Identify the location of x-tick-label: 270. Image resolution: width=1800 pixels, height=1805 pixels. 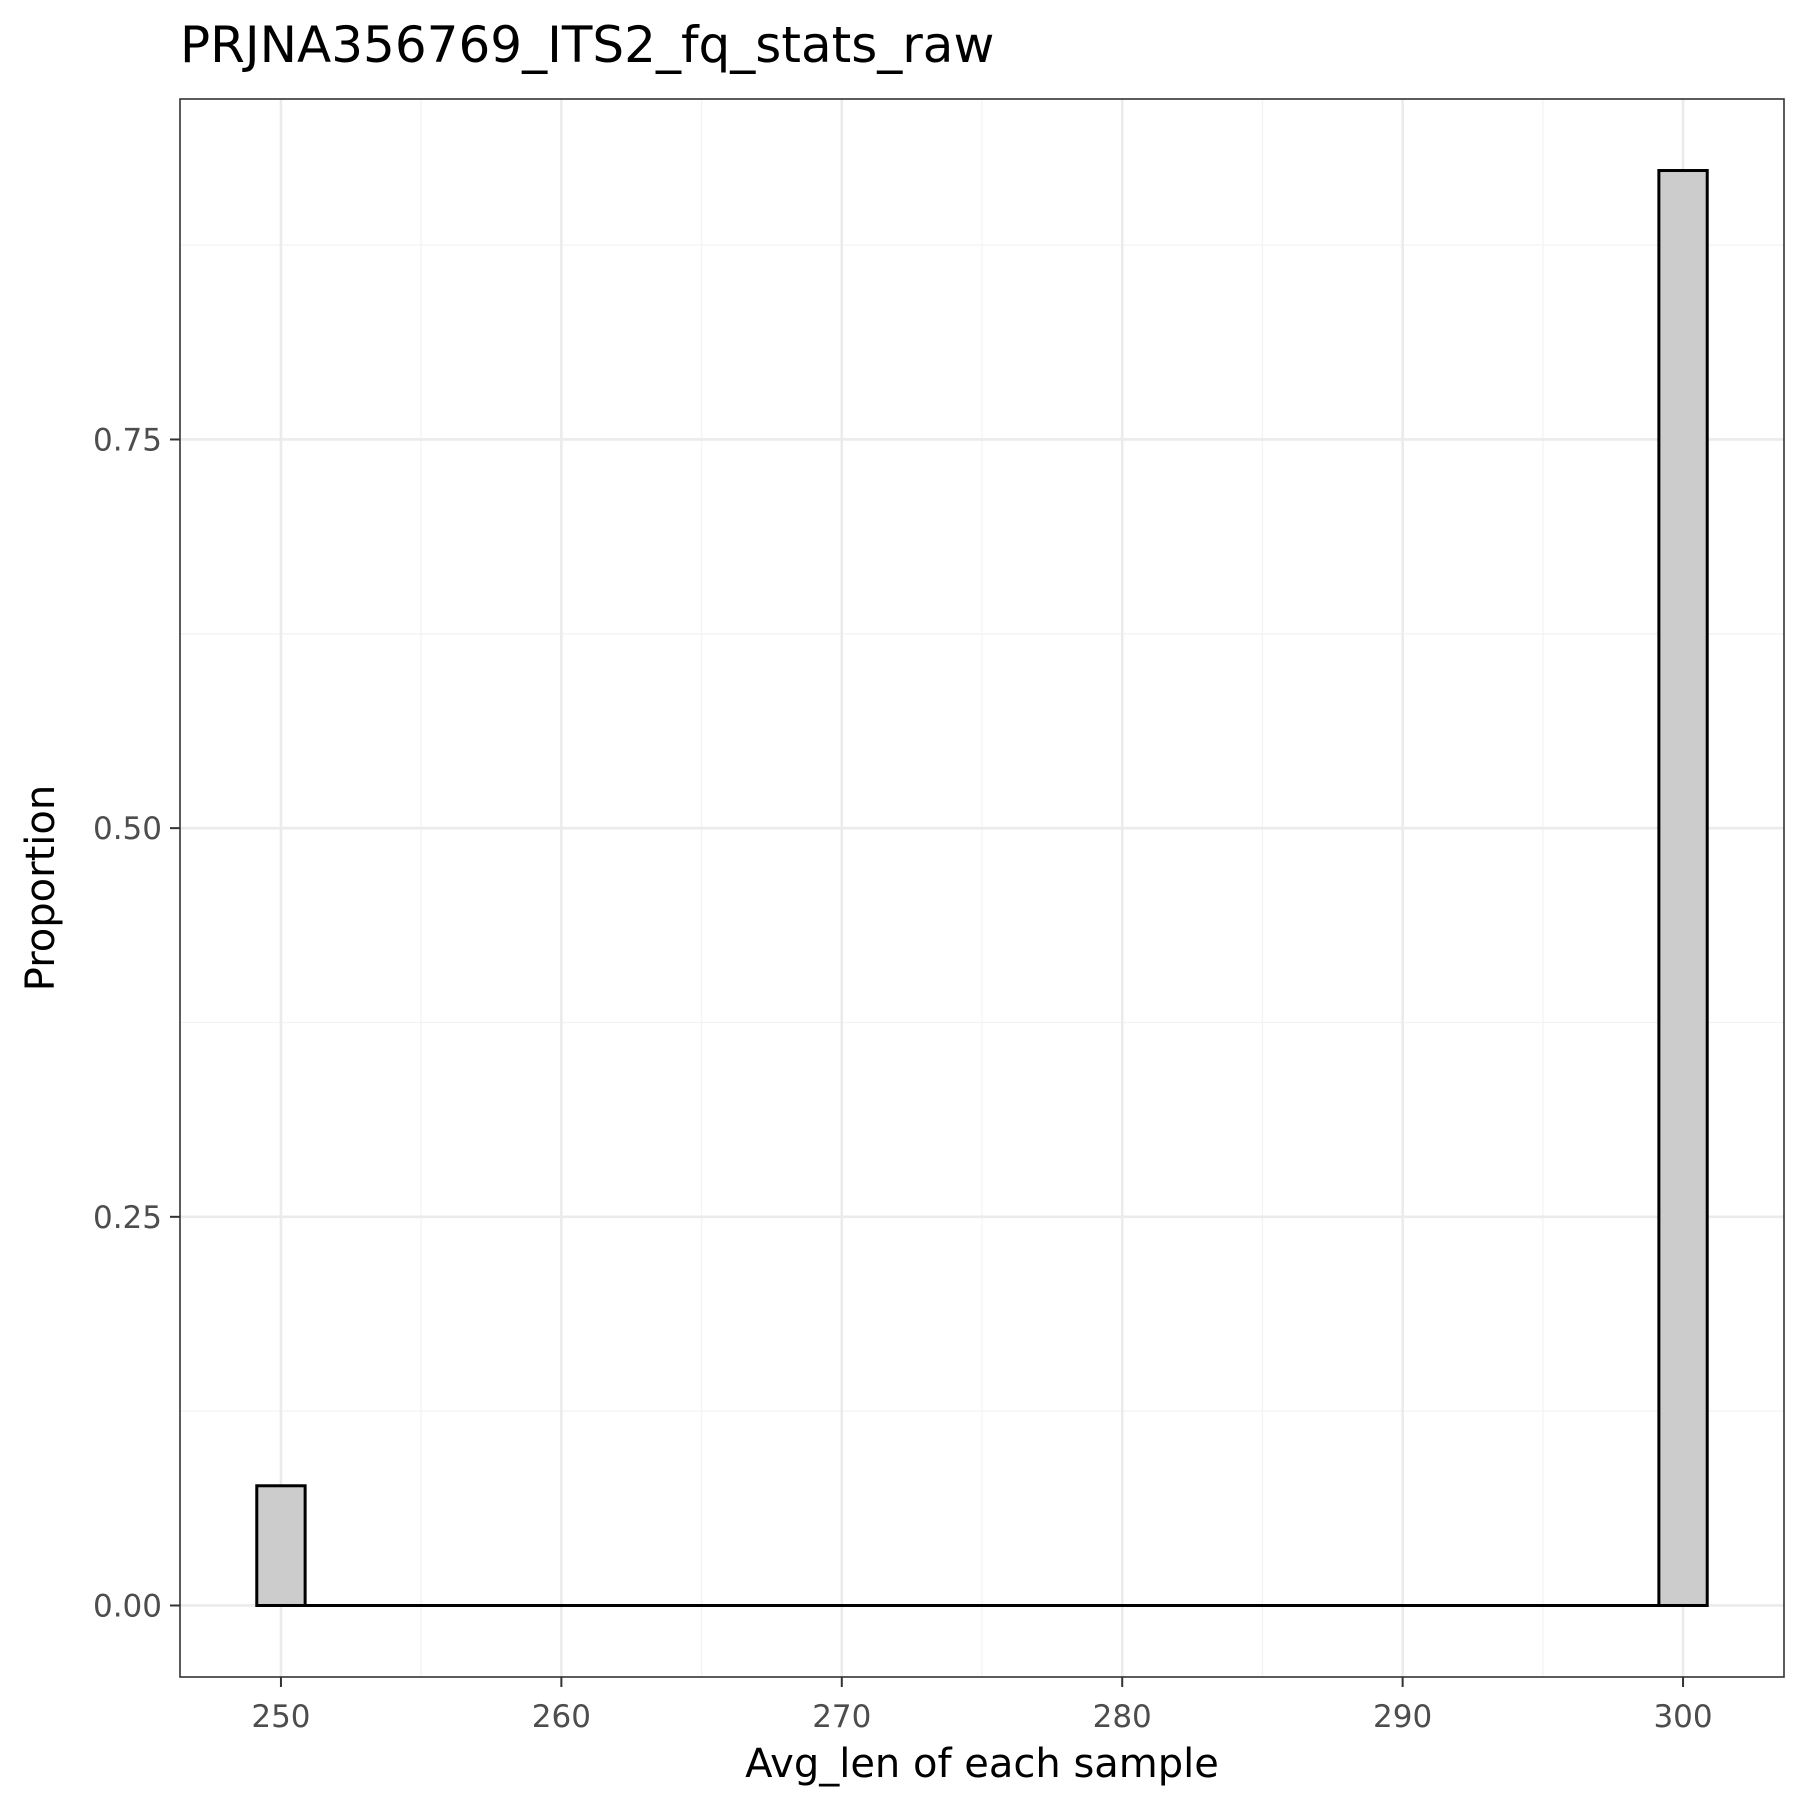
(841, 1717).